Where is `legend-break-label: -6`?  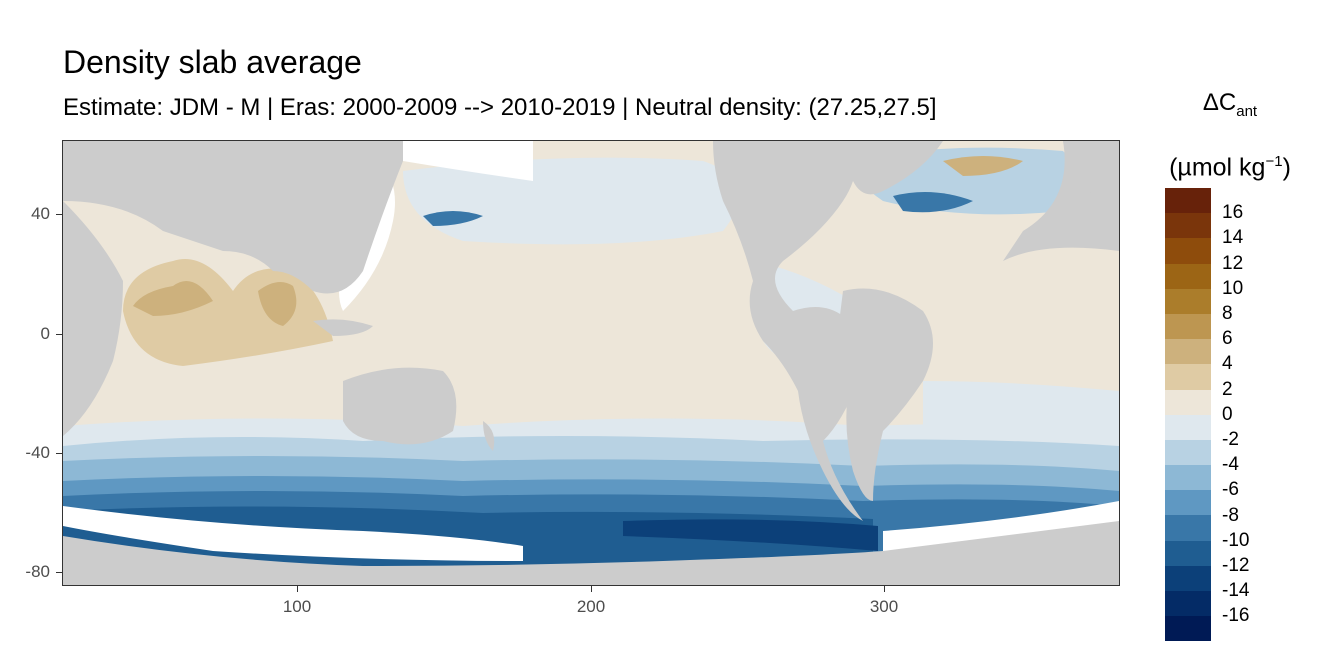
legend-break-label: -6 is located at coordinates (1230, 490).